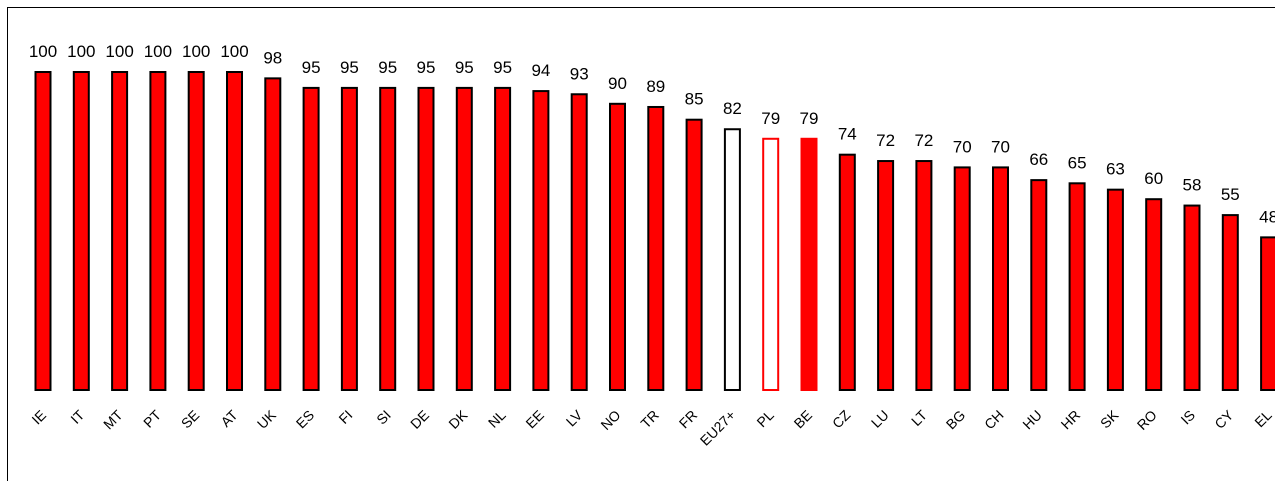 Image resolution: width=1275 pixels, height=481 pixels. Describe the element at coordinates (847, 134) in the screenshot. I see `value-label: 74` at that location.